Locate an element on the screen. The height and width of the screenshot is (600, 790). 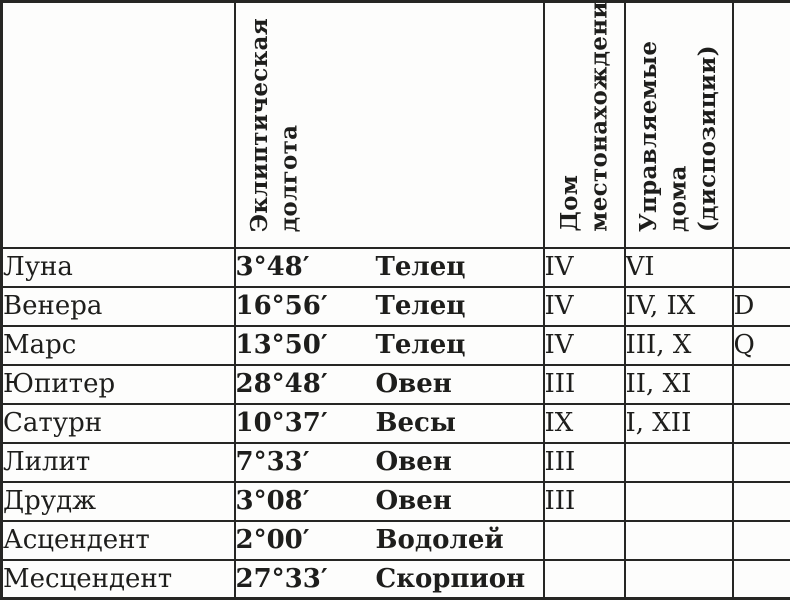
zodiac-sign: Весы is located at coordinates (415, 423).